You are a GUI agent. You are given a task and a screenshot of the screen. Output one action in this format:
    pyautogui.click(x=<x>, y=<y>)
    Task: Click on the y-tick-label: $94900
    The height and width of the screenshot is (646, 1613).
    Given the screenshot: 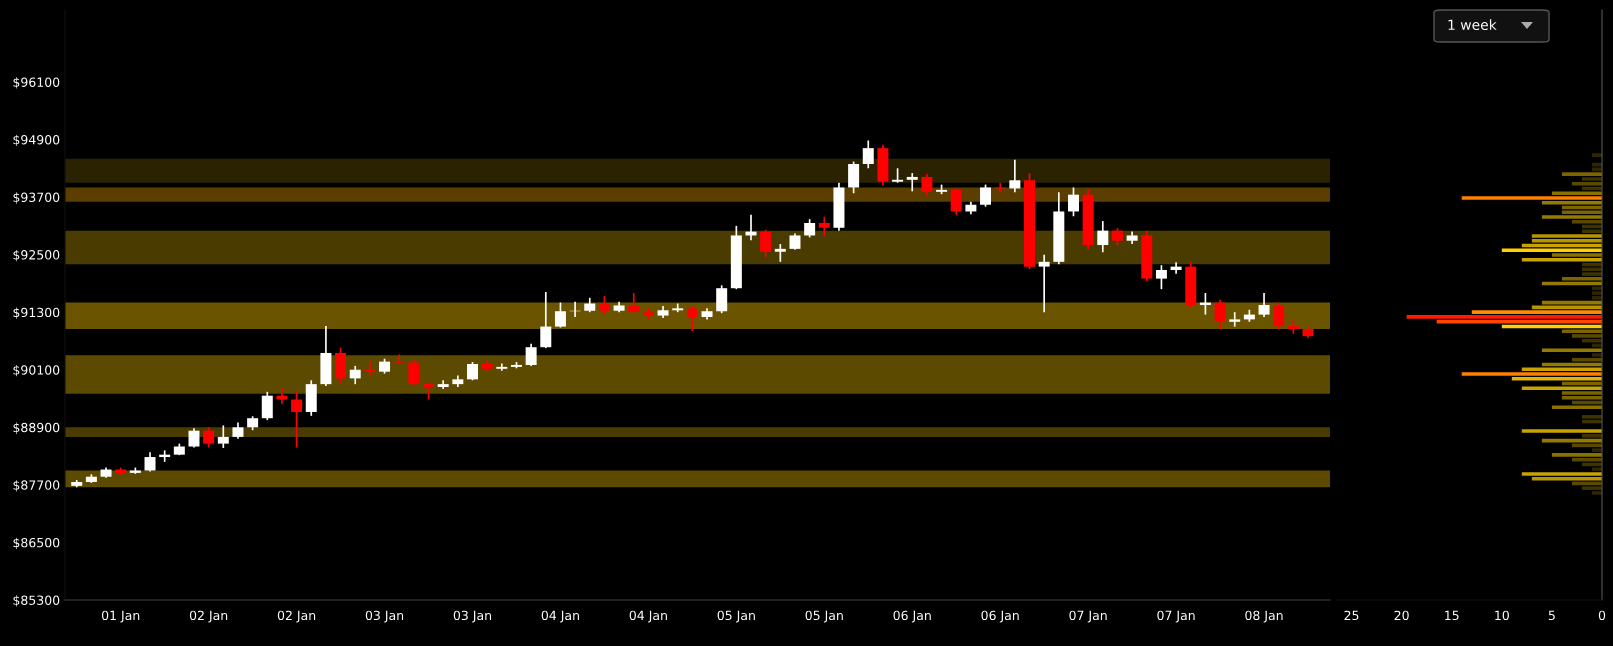 What is the action you would take?
    pyautogui.click(x=36, y=140)
    